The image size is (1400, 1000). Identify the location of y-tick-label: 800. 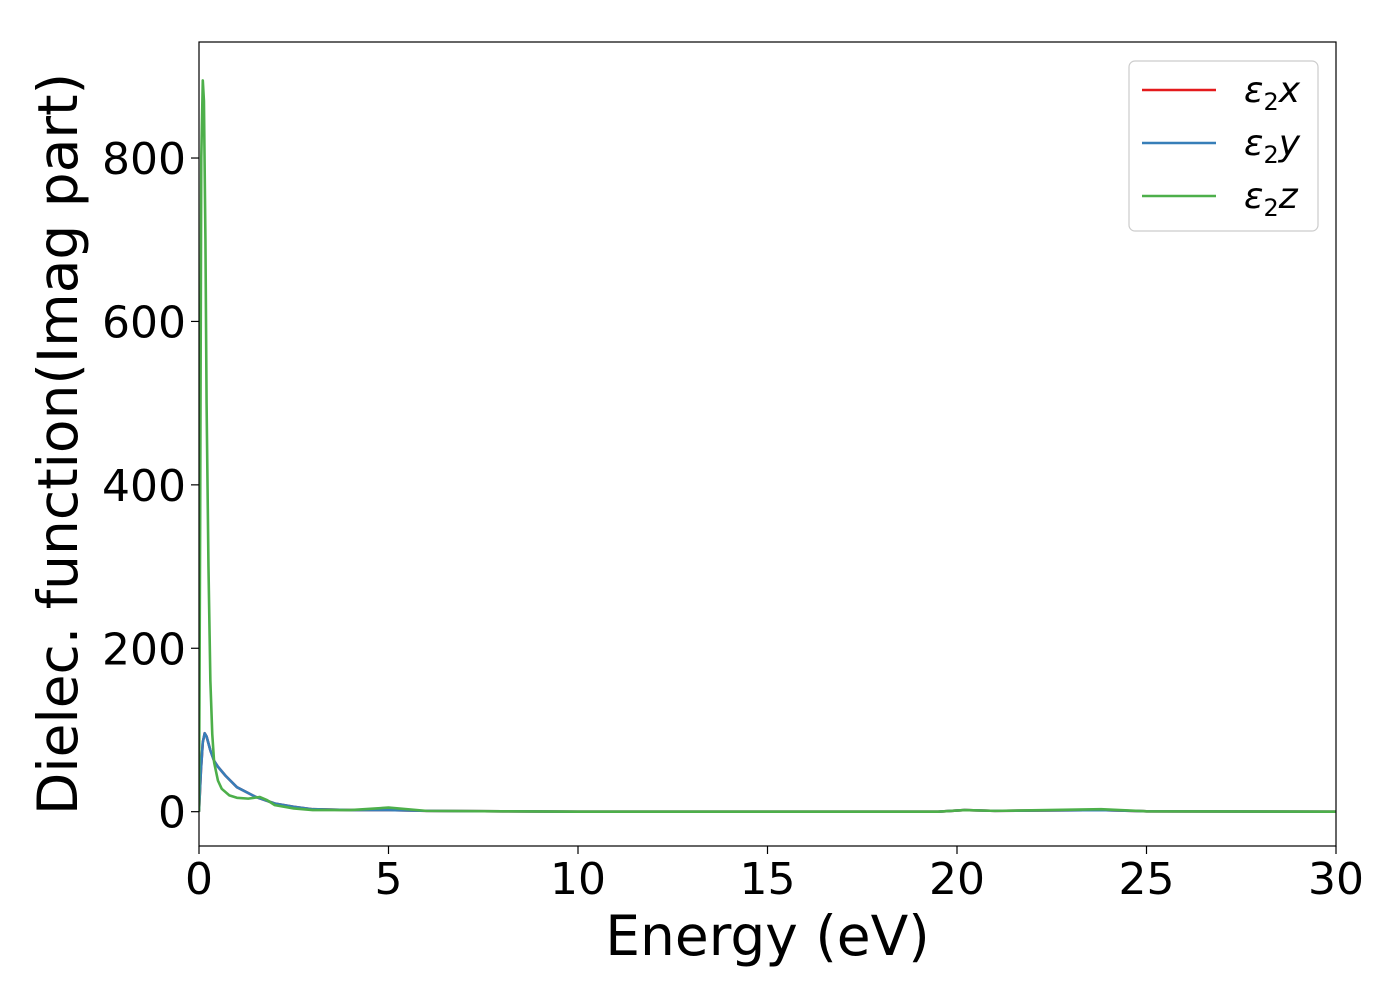
(144, 159).